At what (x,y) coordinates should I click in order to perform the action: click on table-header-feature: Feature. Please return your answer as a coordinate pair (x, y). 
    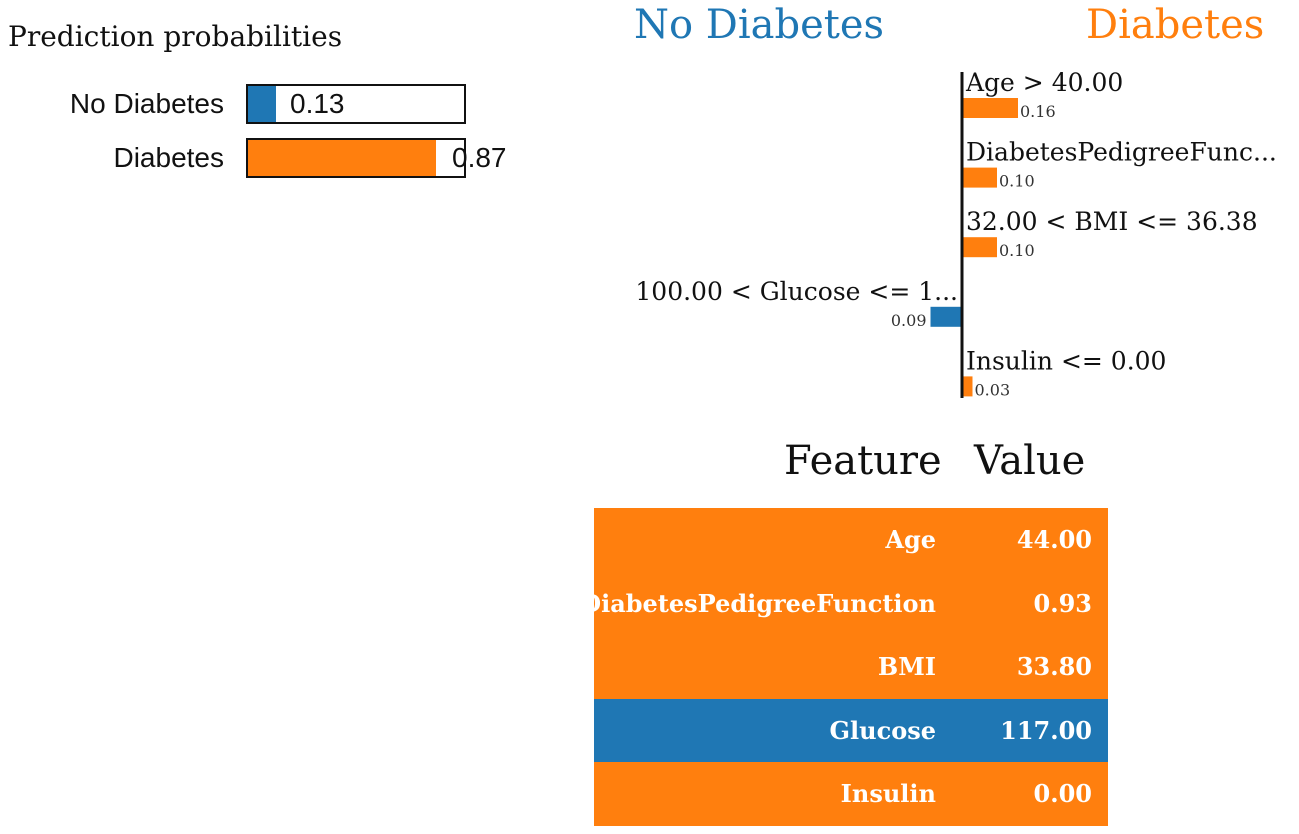
    Looking at the image, I should click on (863, 461).